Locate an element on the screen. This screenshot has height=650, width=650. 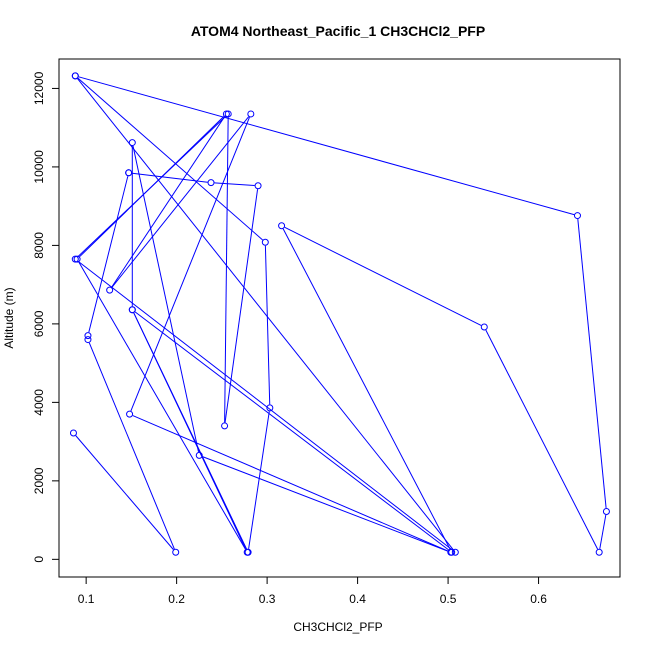
x-tick-label: 0.3 is located at coordinates (267, 599).